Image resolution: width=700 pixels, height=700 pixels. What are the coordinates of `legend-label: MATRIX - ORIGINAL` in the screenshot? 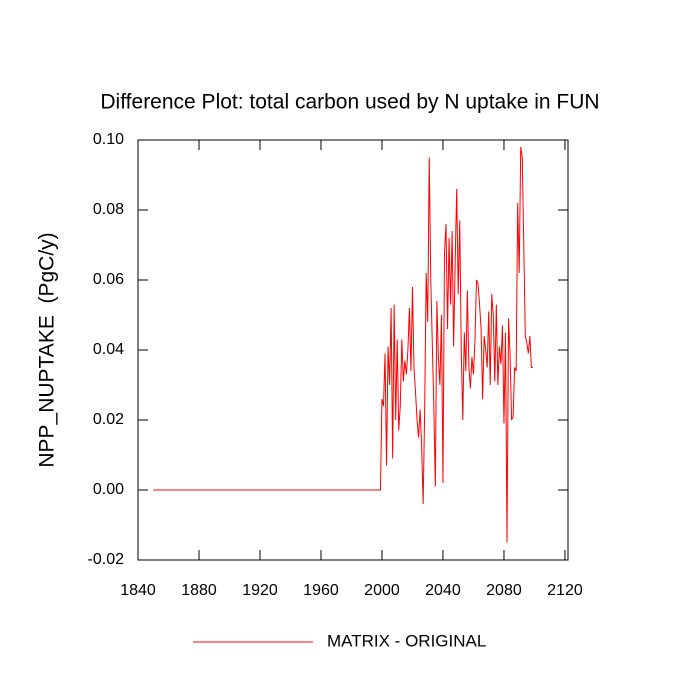 It's located at (406, 640).